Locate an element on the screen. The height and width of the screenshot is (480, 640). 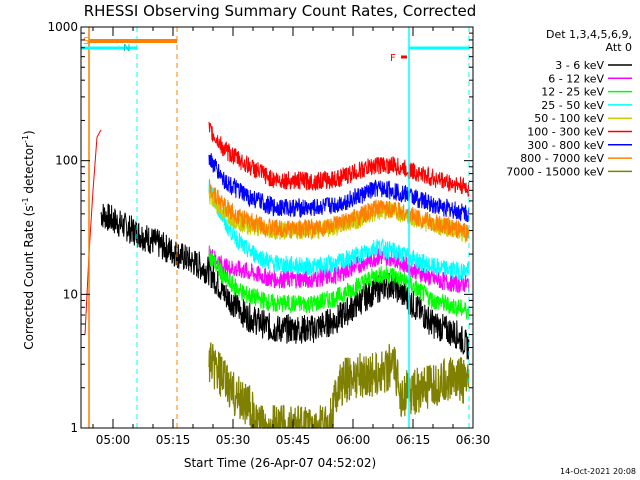
x-tick-label-3: 05:45 is located at coordinates (293, 440).